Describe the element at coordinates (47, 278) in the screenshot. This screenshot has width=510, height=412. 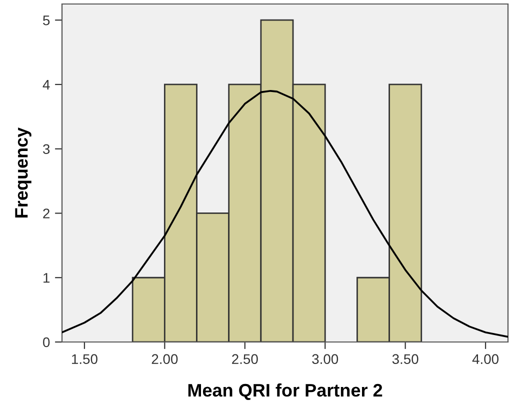
I see `y-tick-label: 1` at that location.